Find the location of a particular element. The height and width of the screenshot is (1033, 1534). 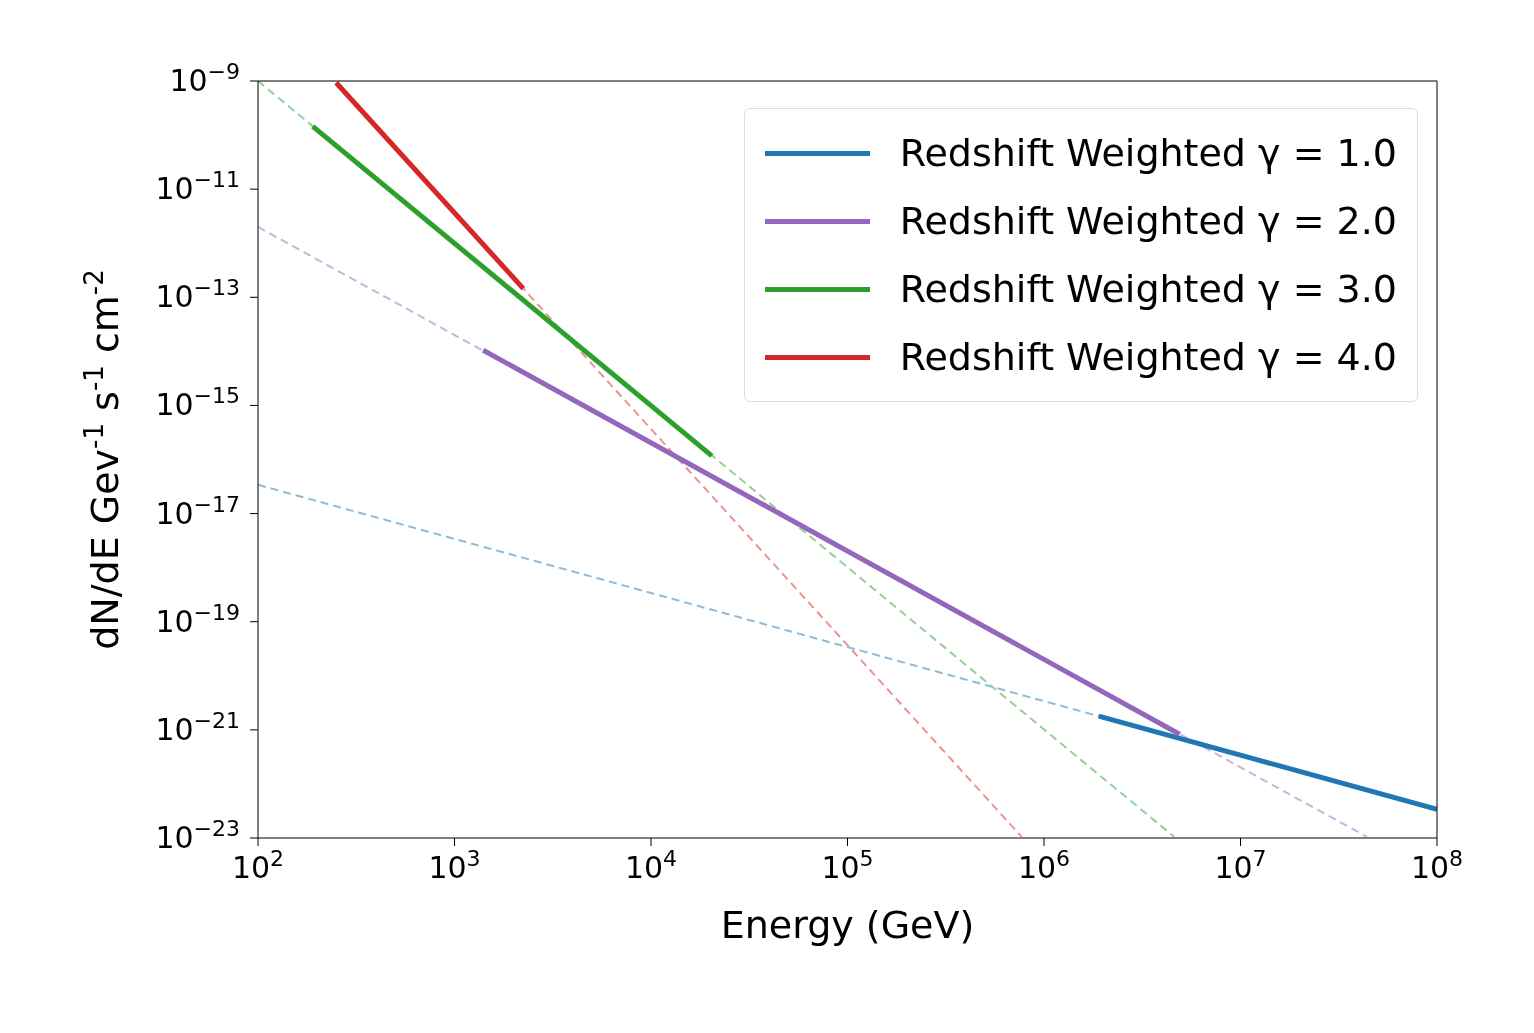

legend-label: Redshift Weighted γ = 3.0 is located at coordinates (1148, 289).